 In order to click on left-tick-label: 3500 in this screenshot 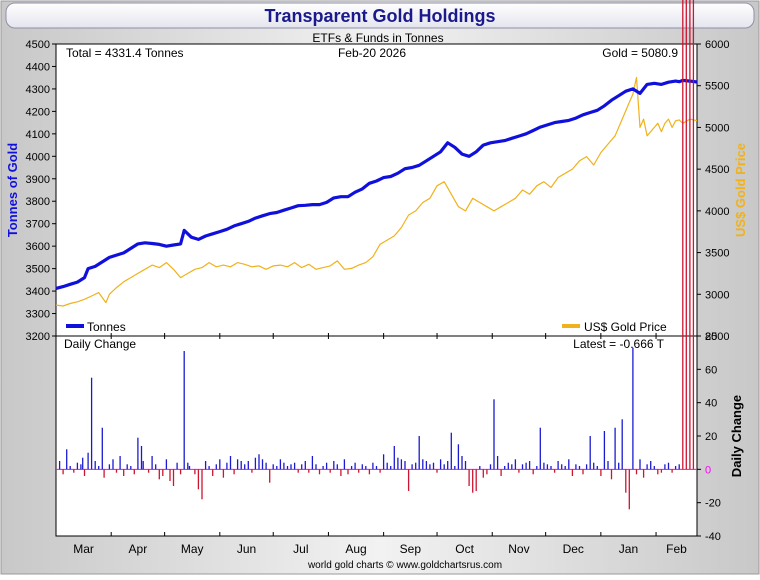, I will do `click(38, 270)`.